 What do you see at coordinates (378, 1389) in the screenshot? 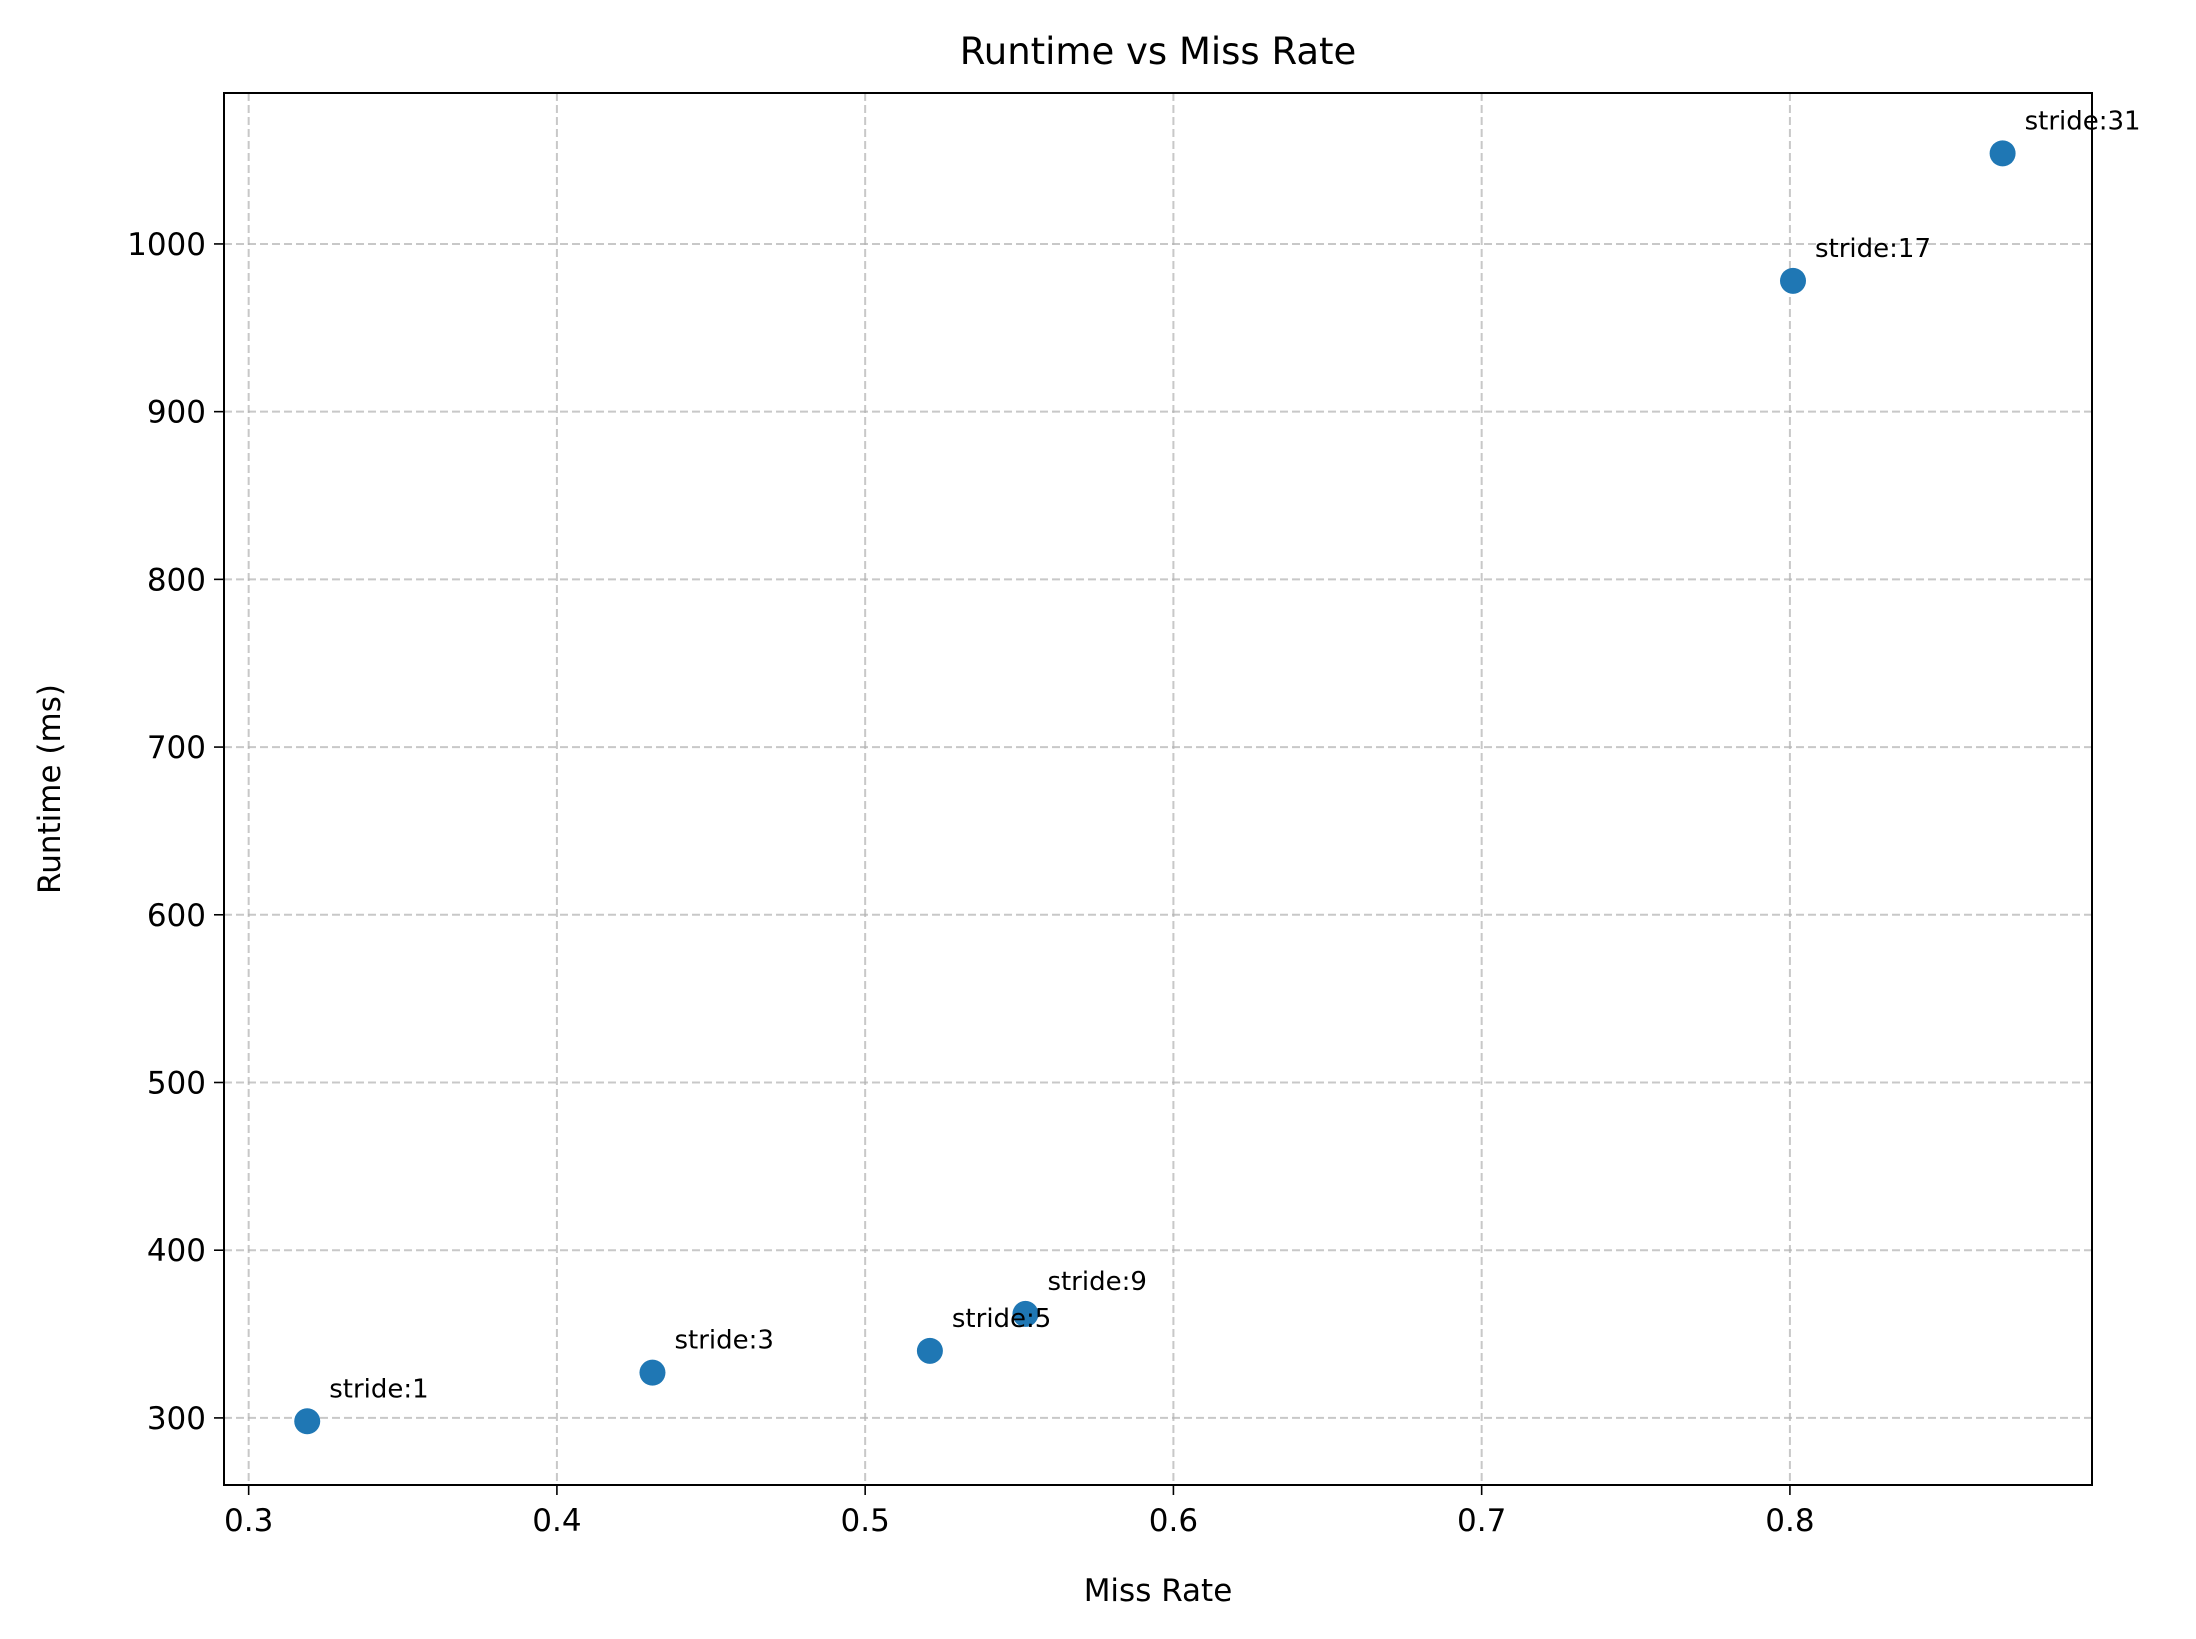
I see `point-label: stride:1` at bounding box center [378, 1389].